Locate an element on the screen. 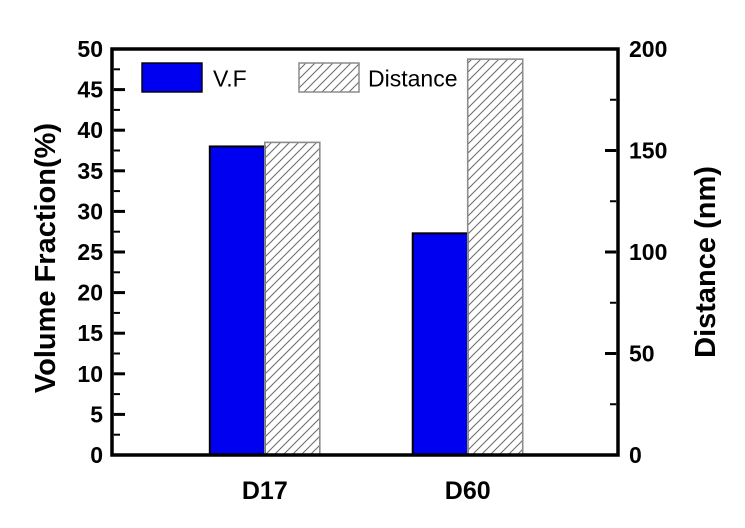 The width and height of the screenshot is (745, 528). bar-vf-d60 is located at coordinates (440, 344).